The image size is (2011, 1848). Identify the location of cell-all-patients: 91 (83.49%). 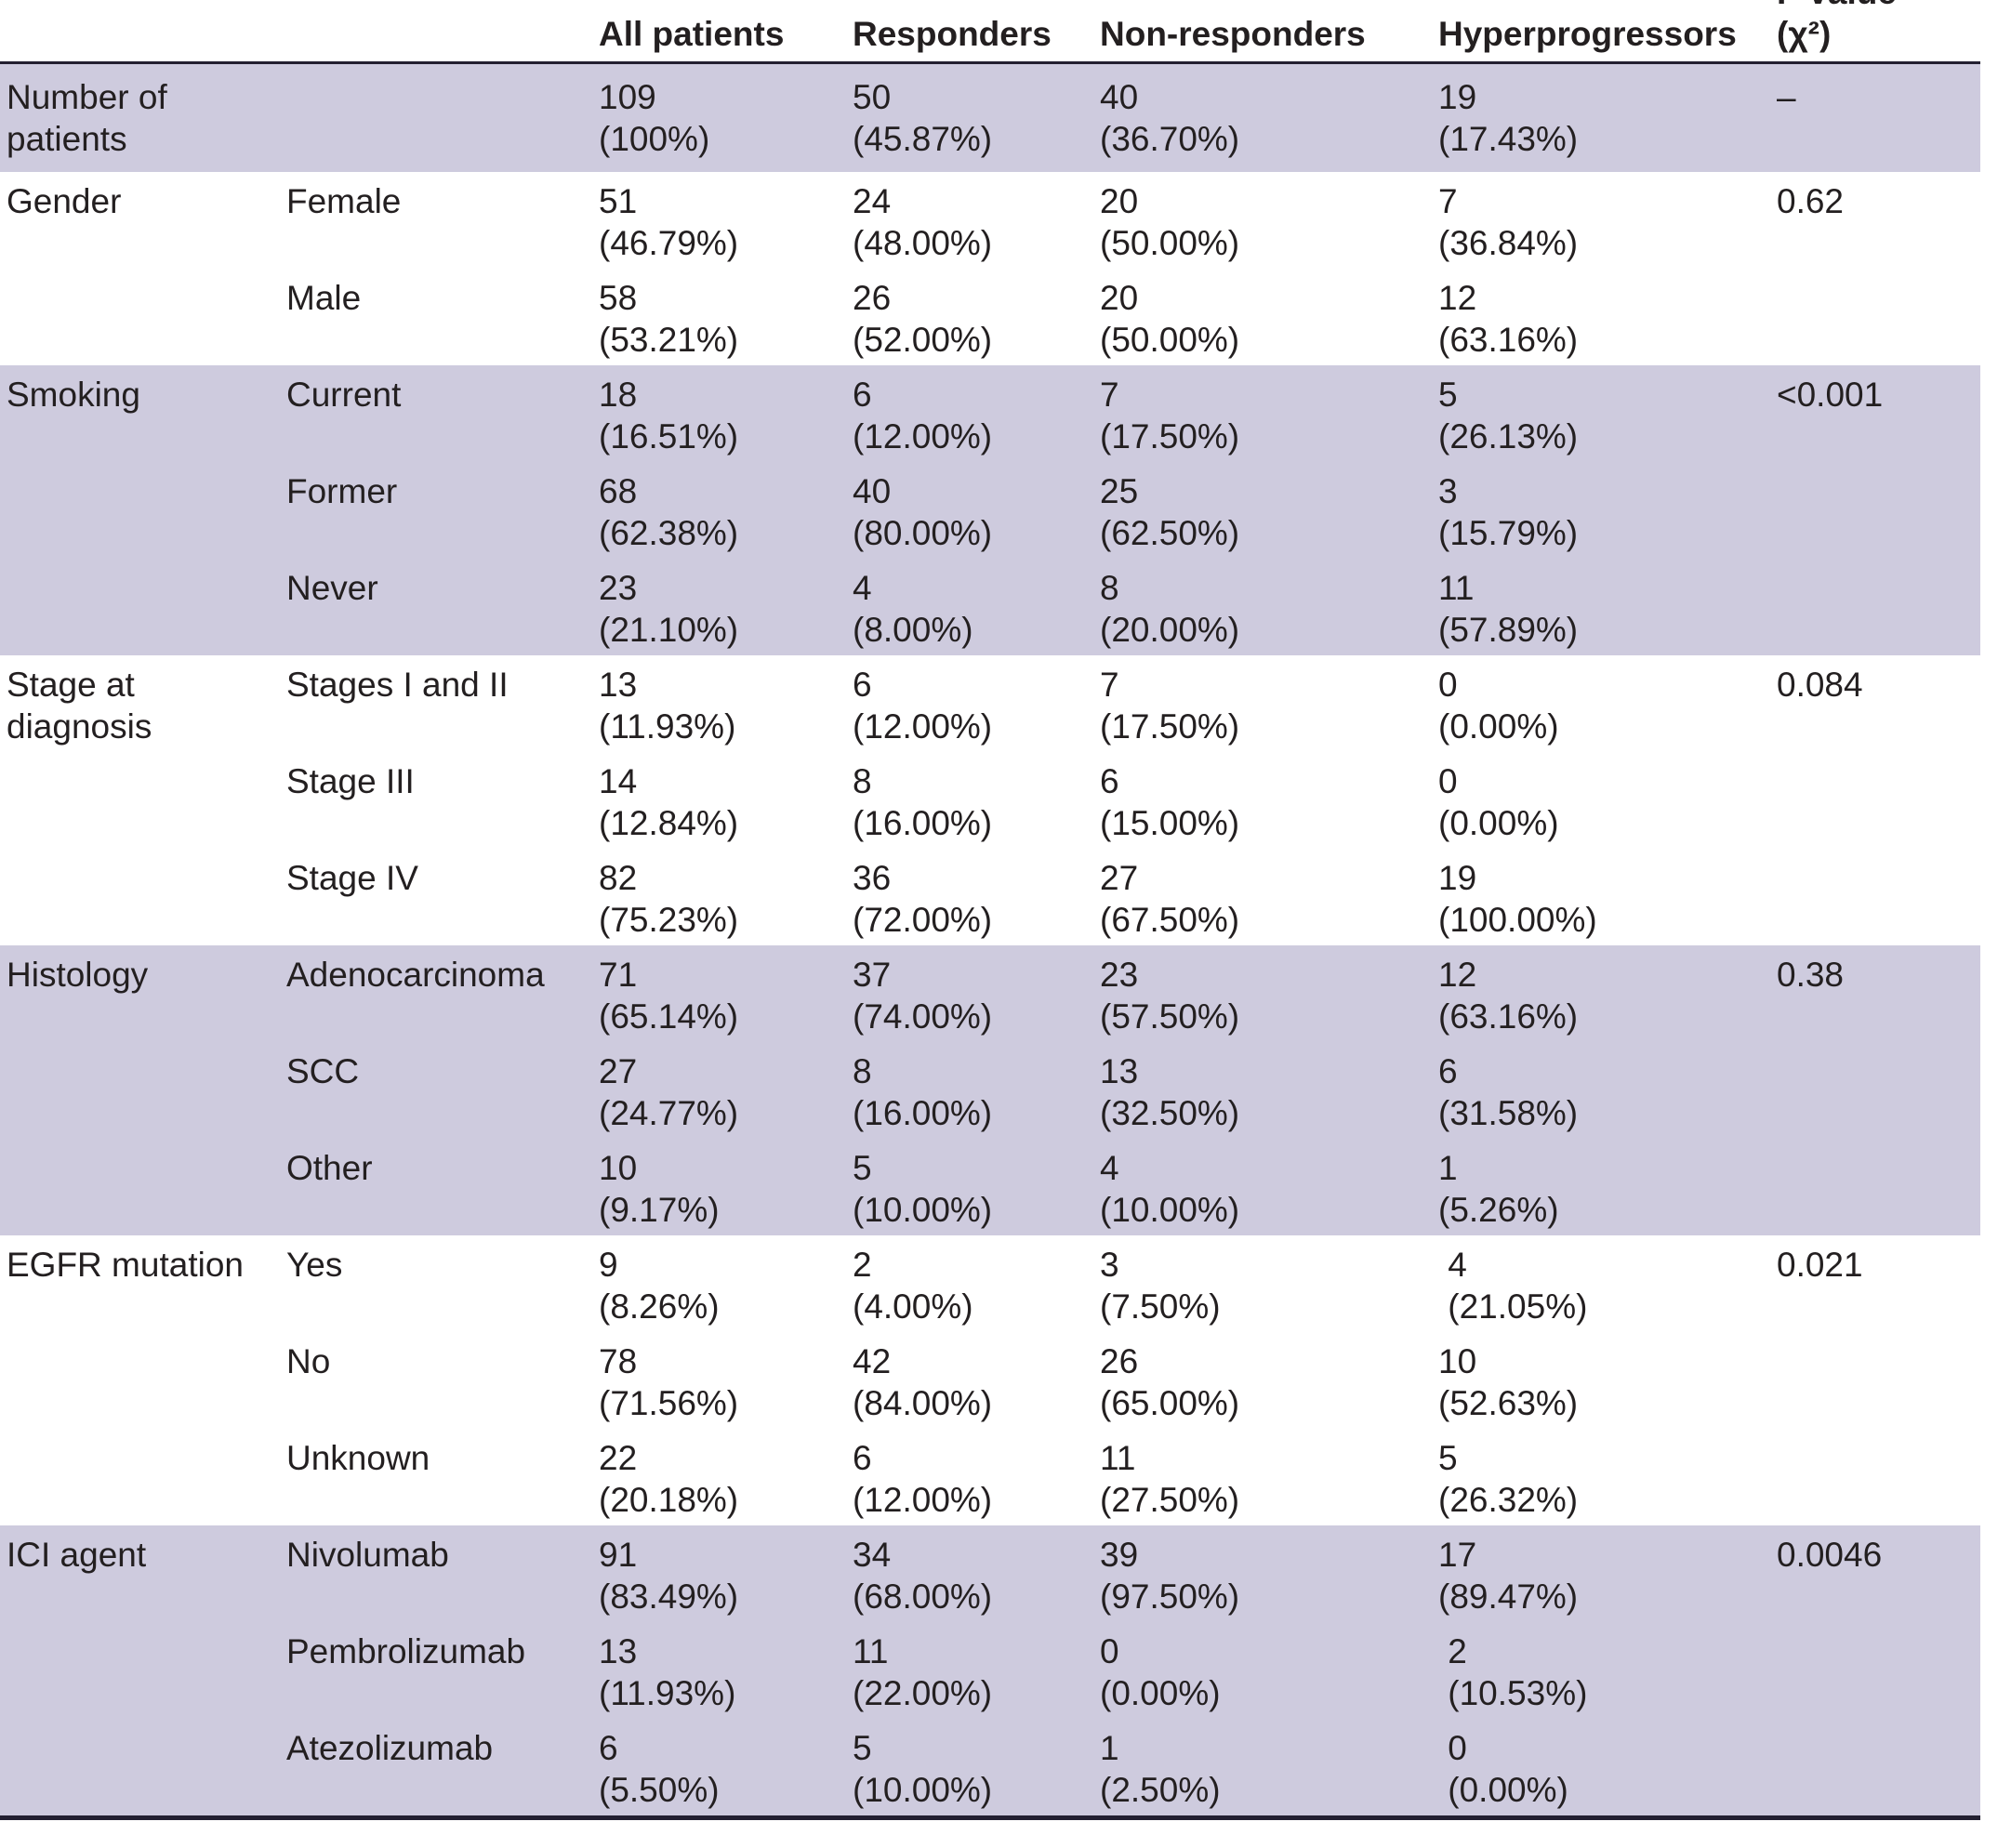
(669, 1575).